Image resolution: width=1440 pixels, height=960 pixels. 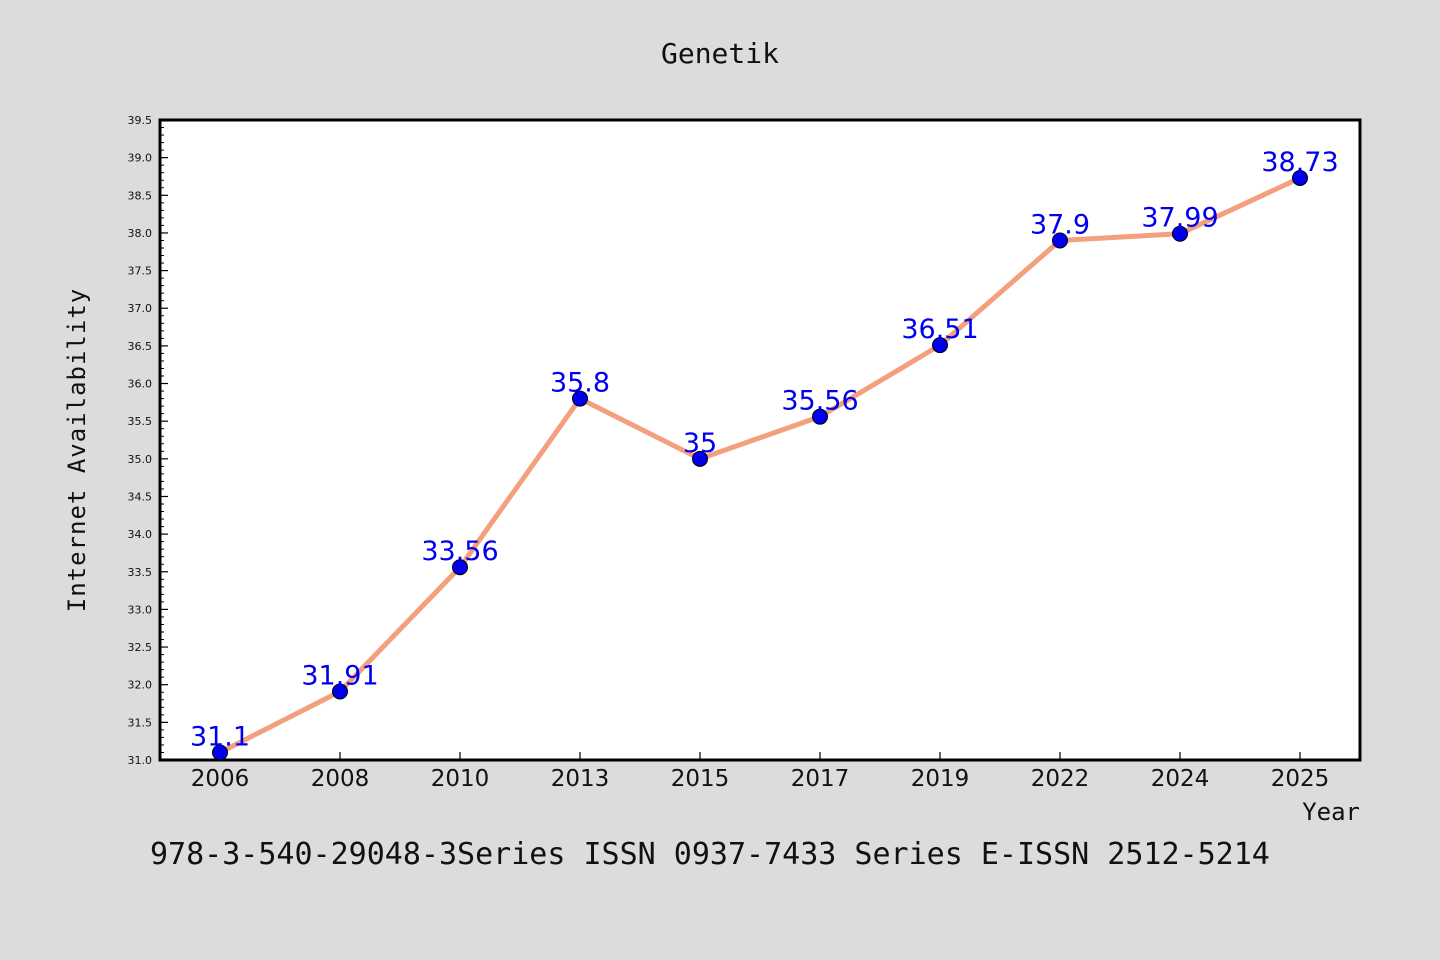 I want to click on y-tick-label: 37.5, so click(x=140, y=271).